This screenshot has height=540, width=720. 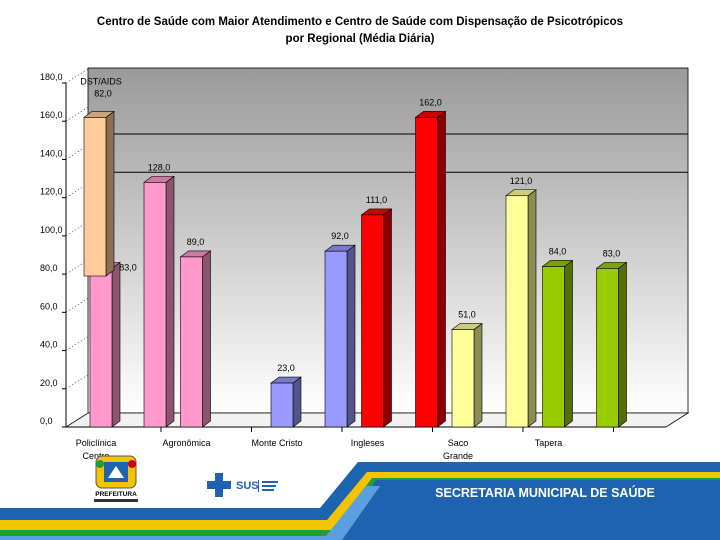 What do you see at coordinates (103, 93) in the screenshot?
I see `data-label: 82,0` at bounding box center [103, 93].